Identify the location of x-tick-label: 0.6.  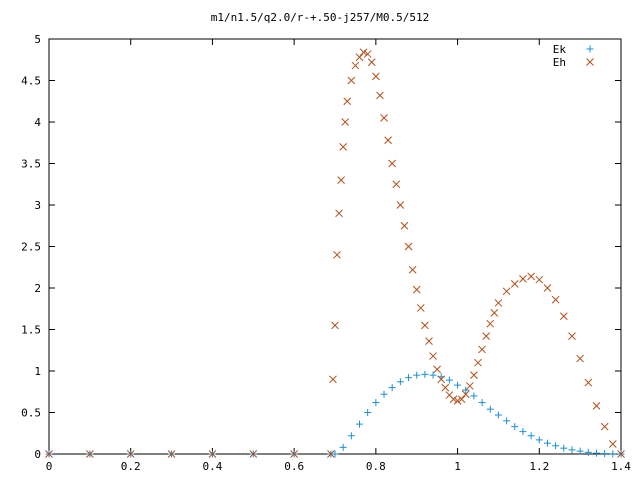
(294, 466).